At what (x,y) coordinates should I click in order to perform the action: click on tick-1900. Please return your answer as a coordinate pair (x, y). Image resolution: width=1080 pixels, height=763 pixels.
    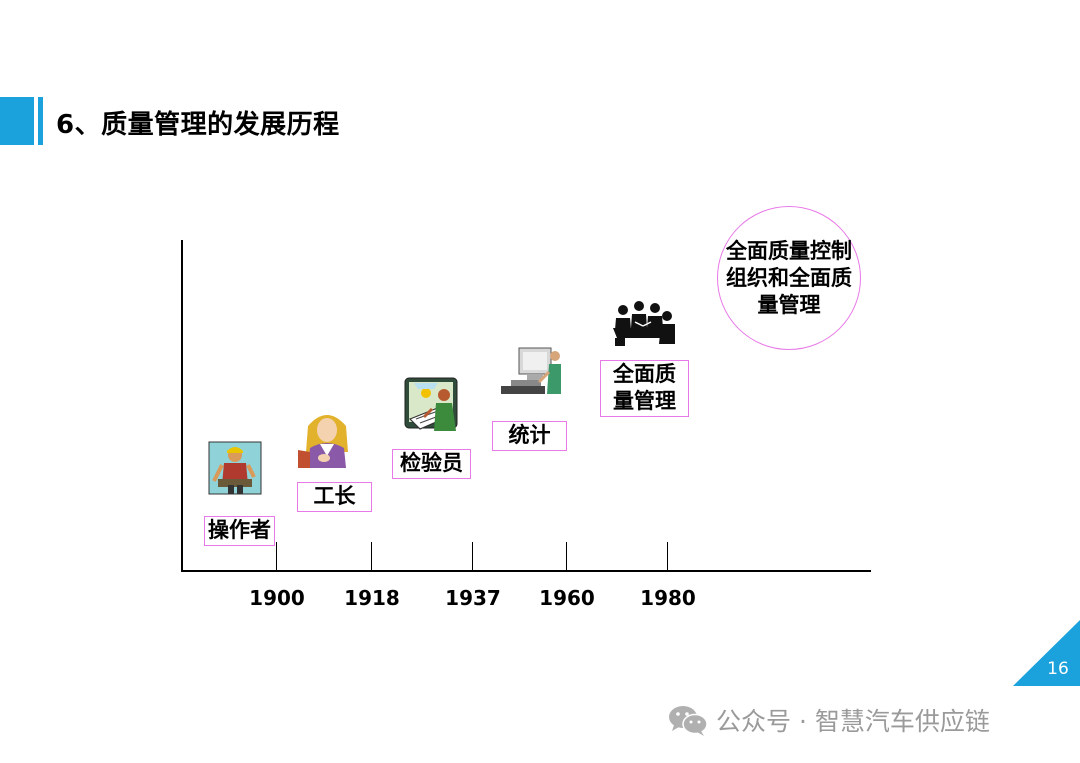
    Looking at the image, I should click on (276, 556).